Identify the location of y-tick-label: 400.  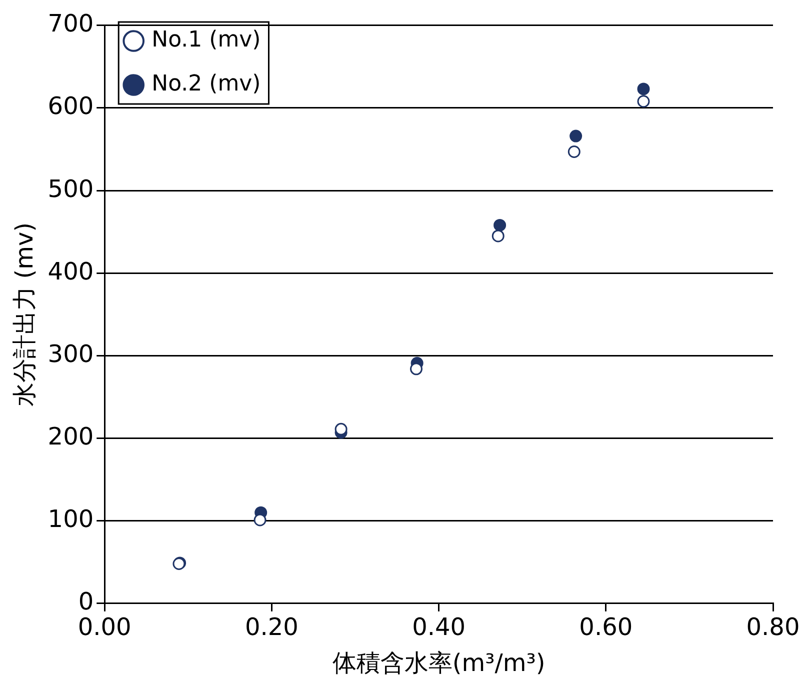
(71, 271).